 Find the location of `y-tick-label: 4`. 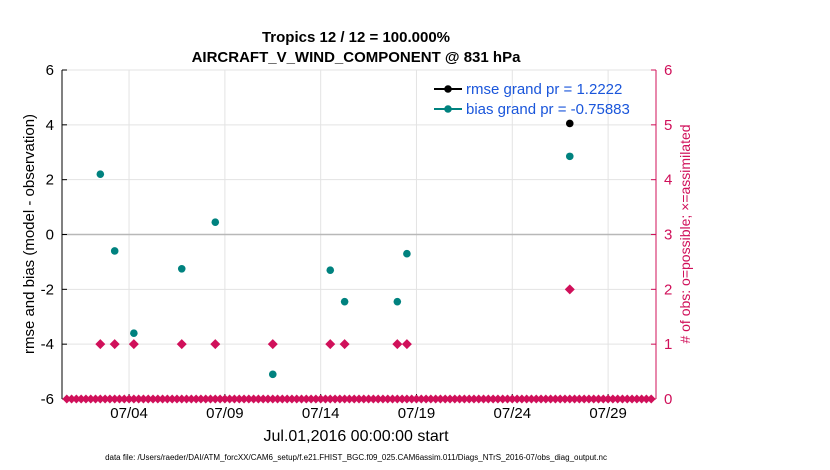

y-tick-label: 4 is located at coordinates (50, 125).